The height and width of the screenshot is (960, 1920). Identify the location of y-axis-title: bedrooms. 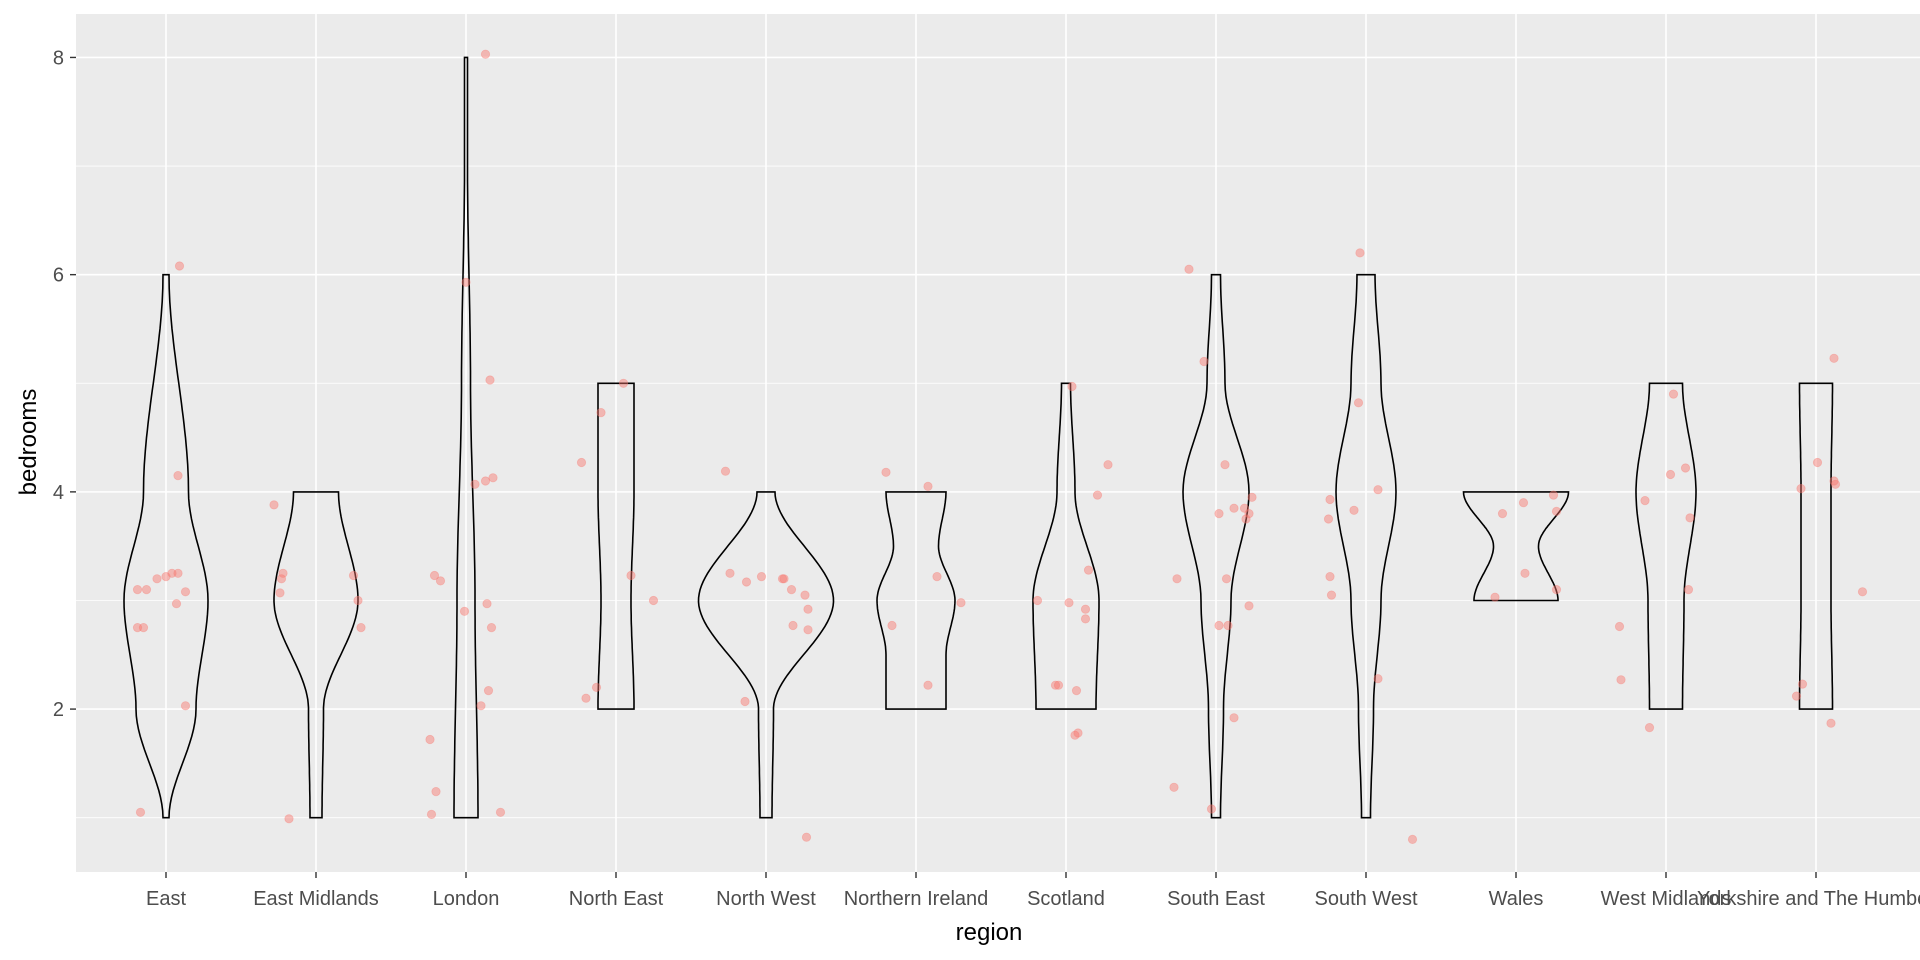
(28, 442).